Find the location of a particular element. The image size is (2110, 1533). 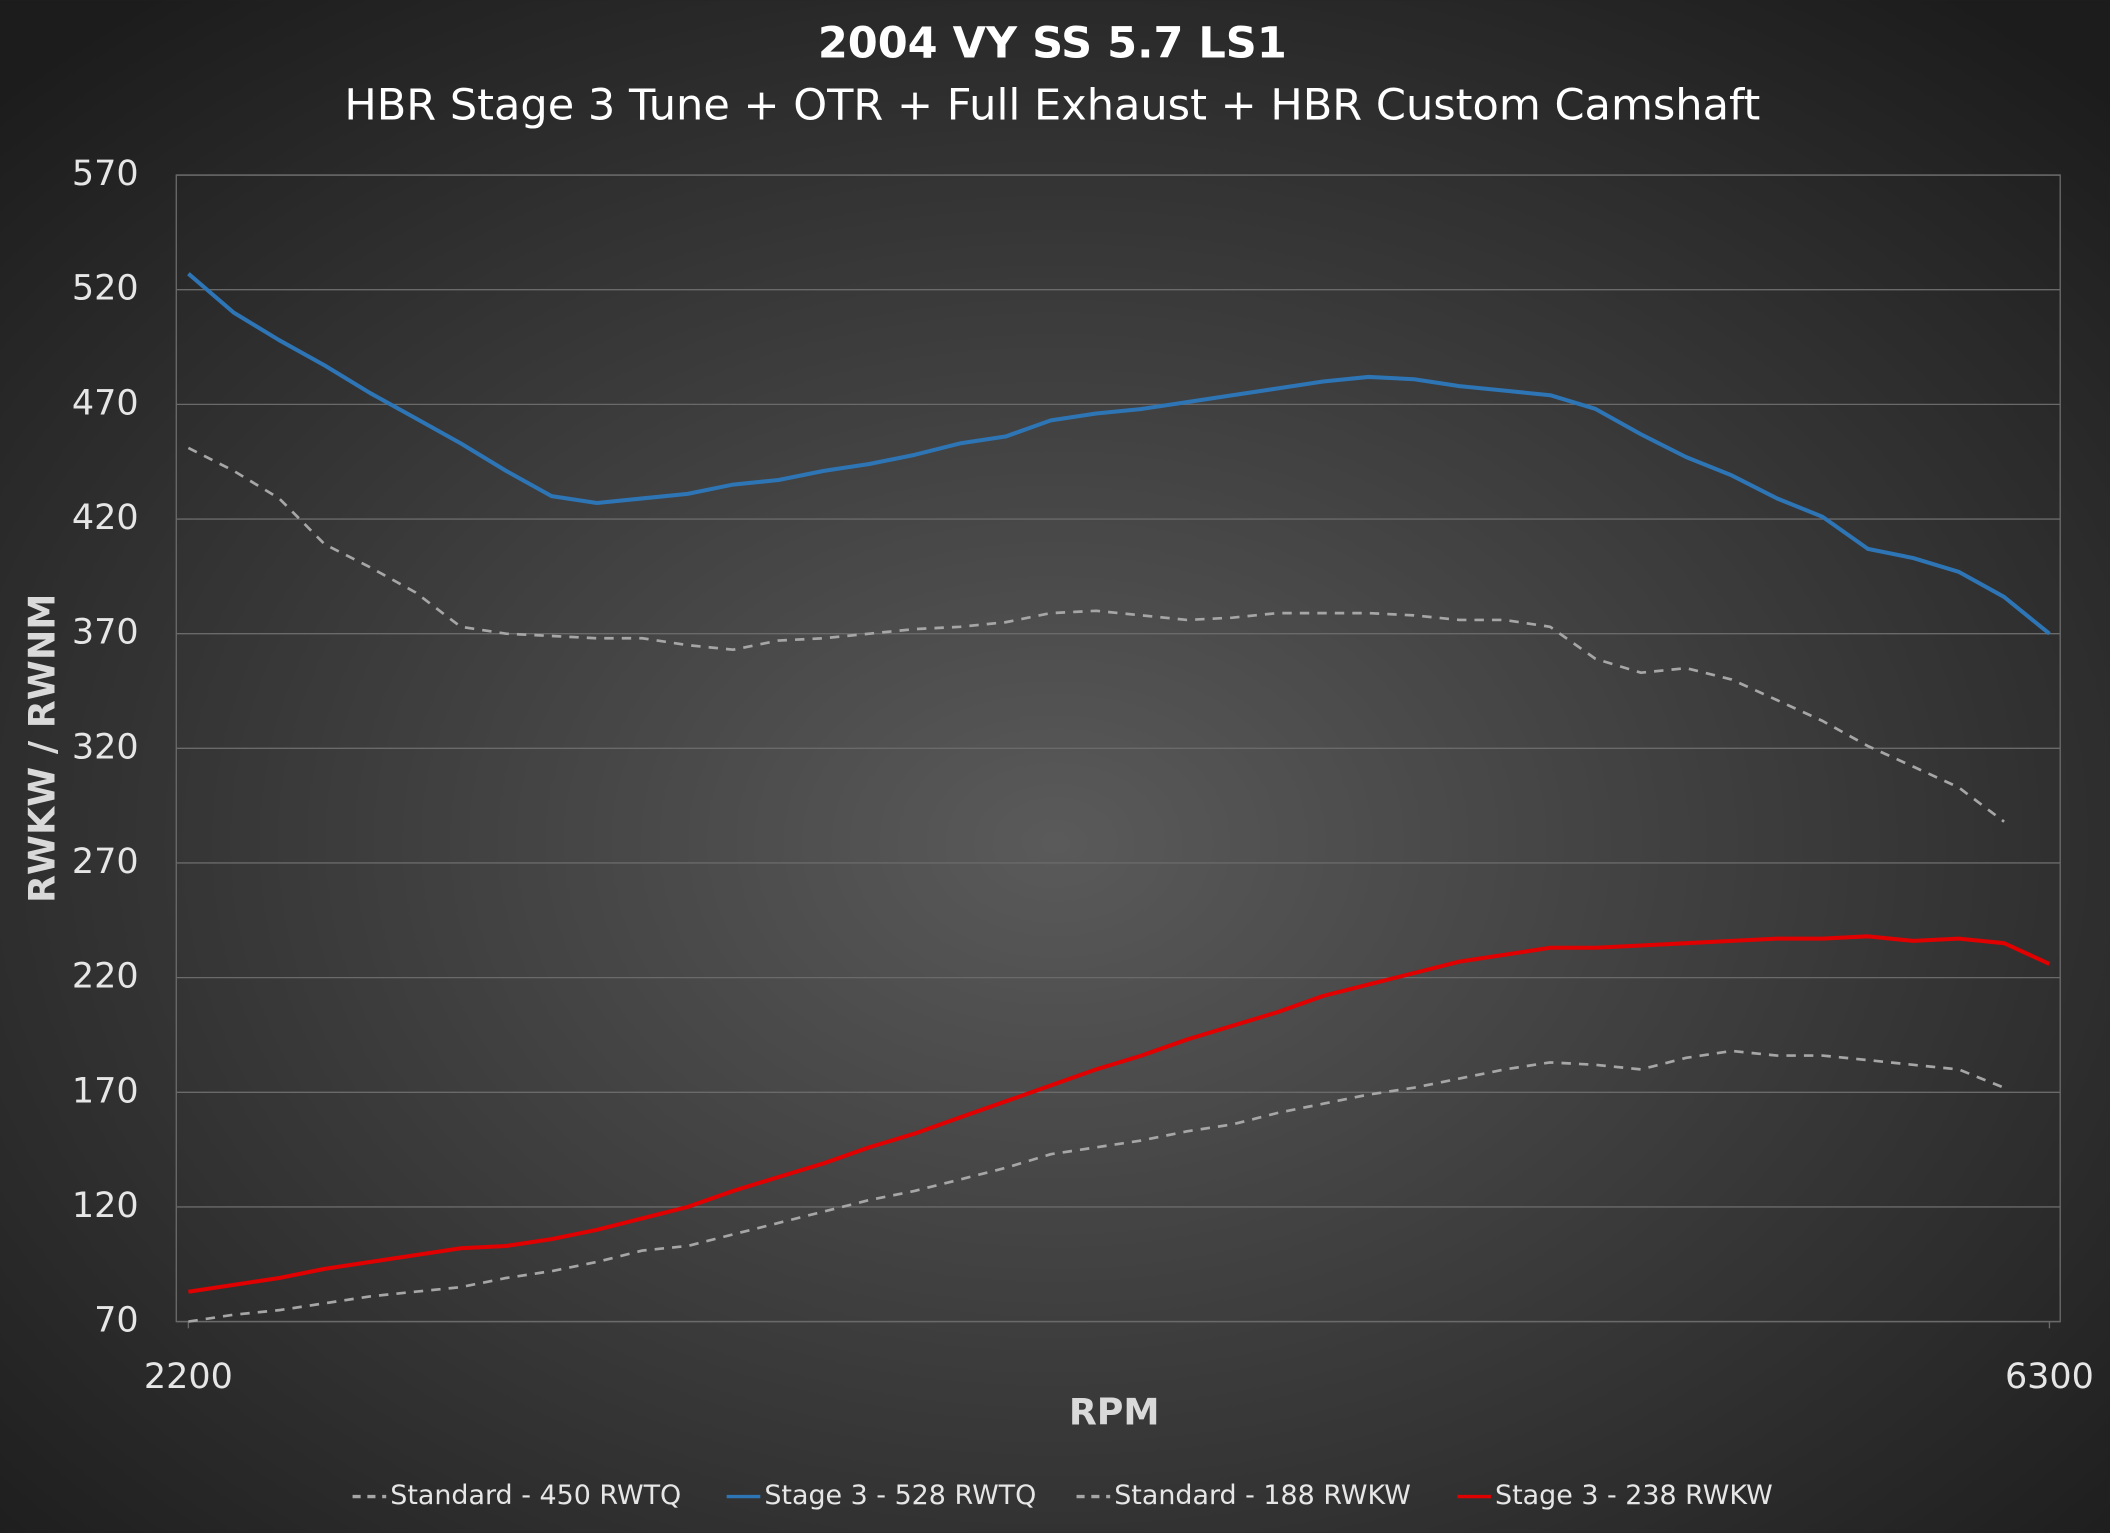

x-tick-label: 6300 is located at coordinates (2049, 1377).